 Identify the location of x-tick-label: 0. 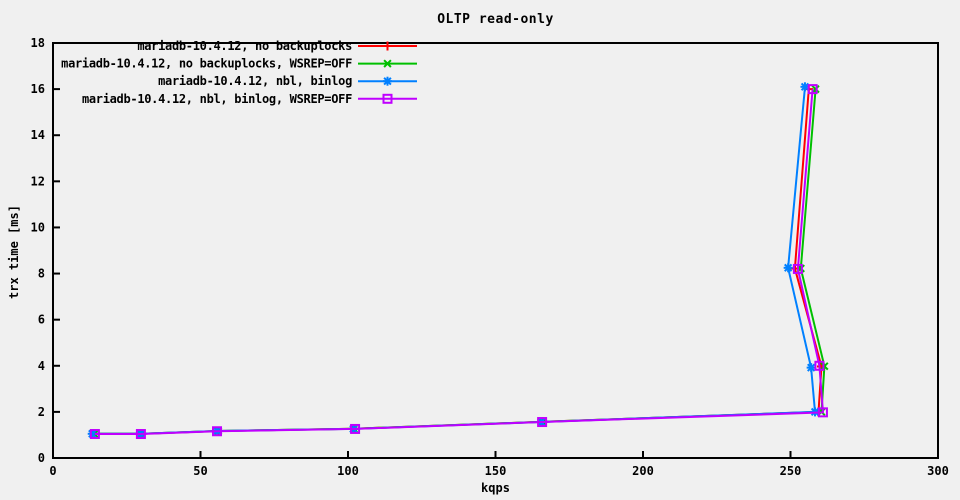
(52, 471).